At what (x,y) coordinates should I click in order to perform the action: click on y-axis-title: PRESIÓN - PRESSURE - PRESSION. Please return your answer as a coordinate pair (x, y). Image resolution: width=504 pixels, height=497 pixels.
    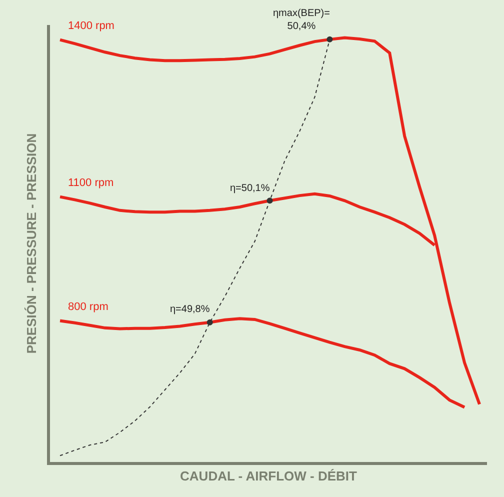
    Looking at the image, I should click on (31, 243).